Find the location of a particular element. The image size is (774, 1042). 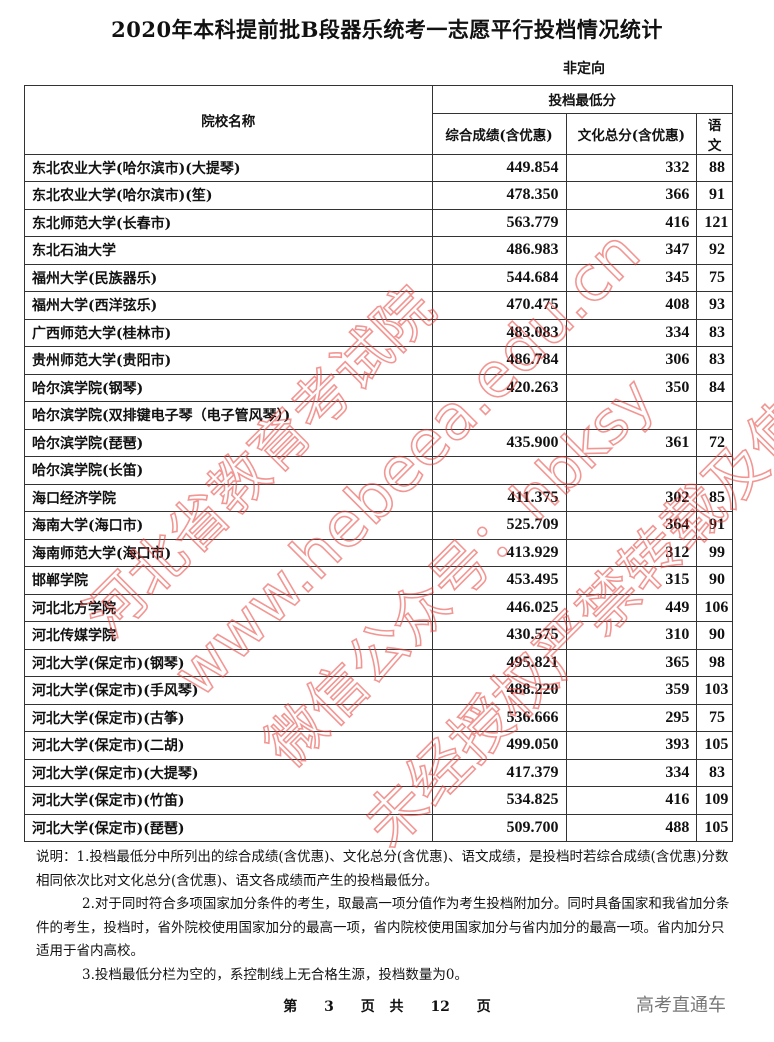

school-name: 哈尔滨学院(钢琴) is located at coordinates (228, 387).